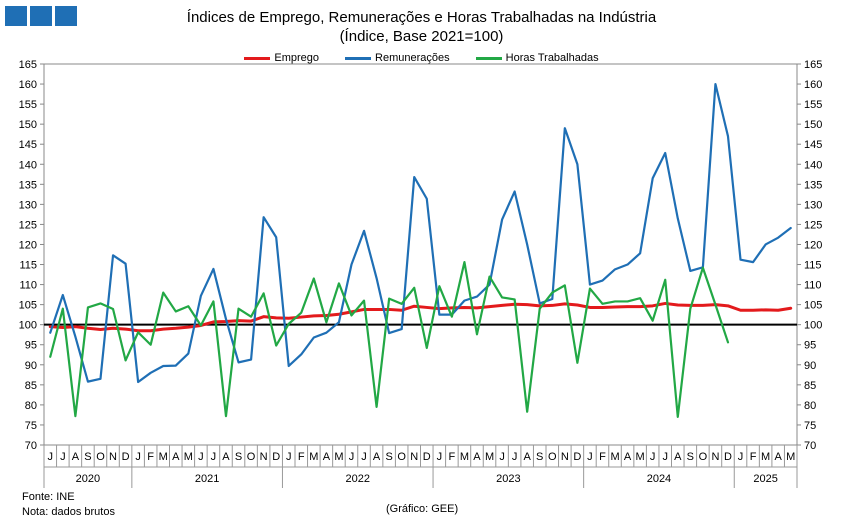 Image resolution: width=843 pixels, height=525 pixels. Describe the element at coordinates (28, 225) in the screenshot. I see `y-tick-label-left: 125` at that location.